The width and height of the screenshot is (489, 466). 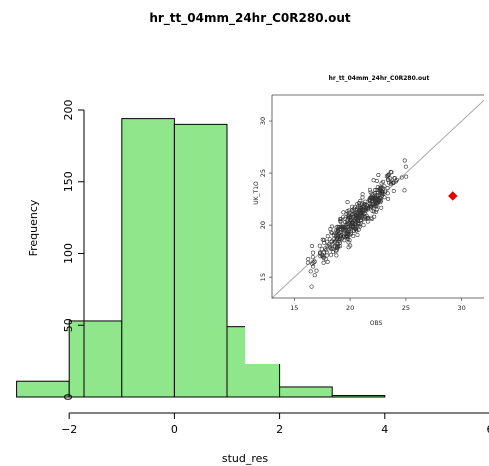 I want to click on inset-x-tick-label: 30, so click(x=462, y=308).